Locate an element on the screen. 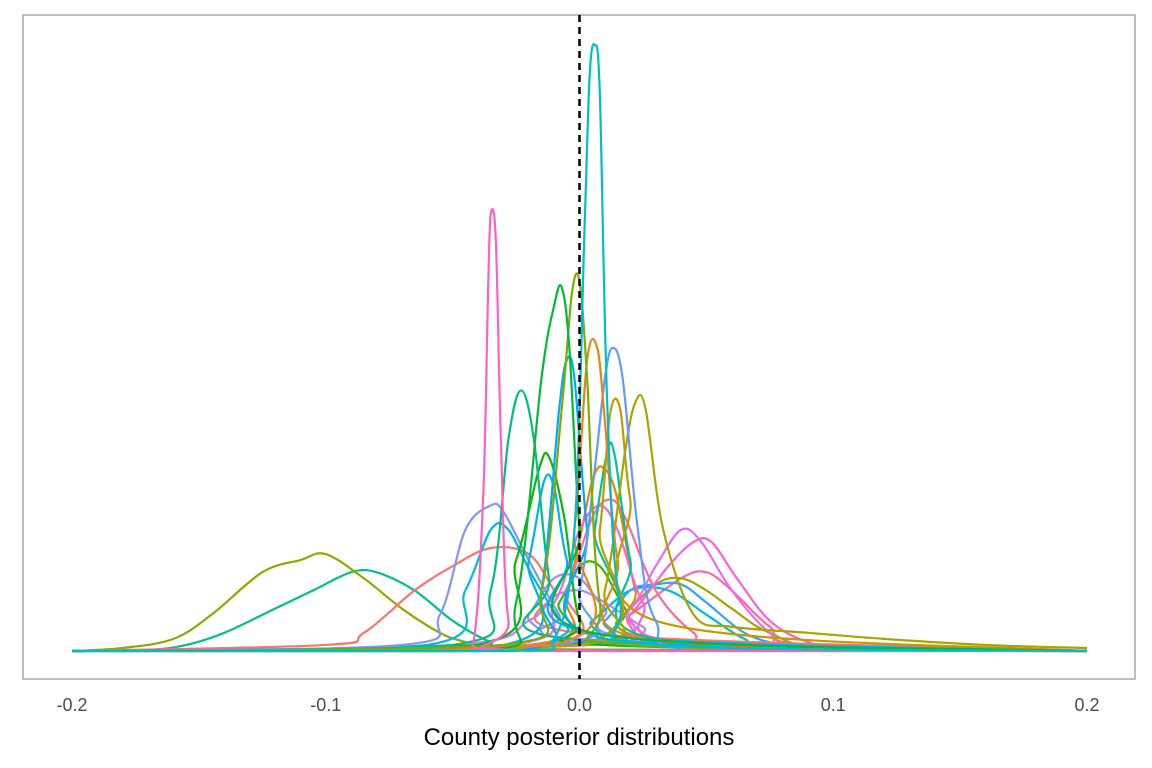 This screenshot has width=1152, height=768. x-axis-ticks: -0.2 -0.1 0.0 0.1 0.2 is located at coordinates (577, 705).